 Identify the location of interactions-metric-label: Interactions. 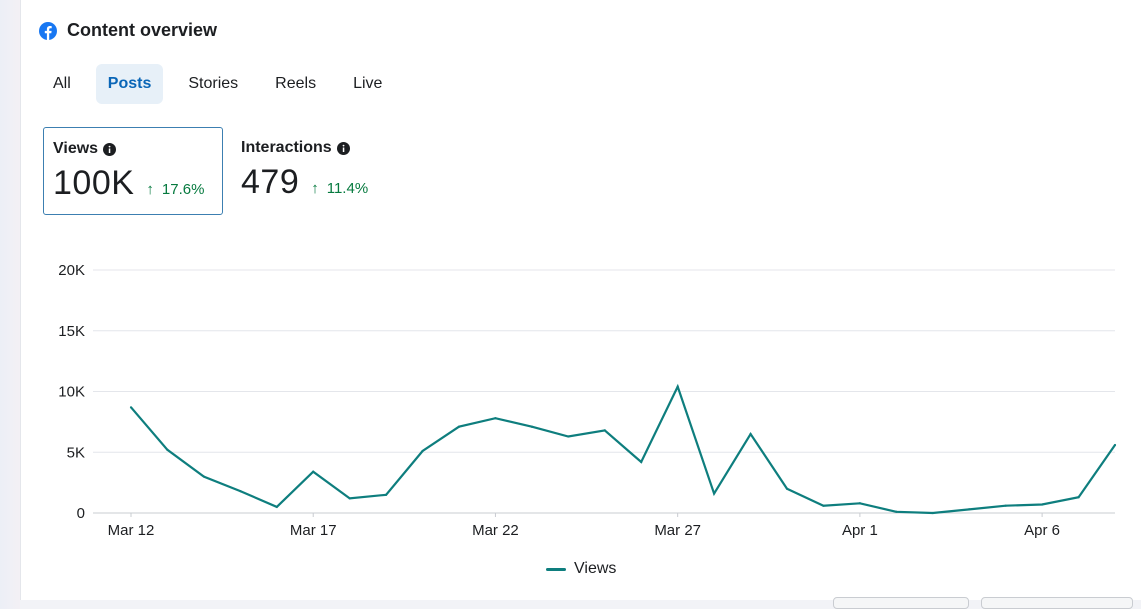
(286, 147).